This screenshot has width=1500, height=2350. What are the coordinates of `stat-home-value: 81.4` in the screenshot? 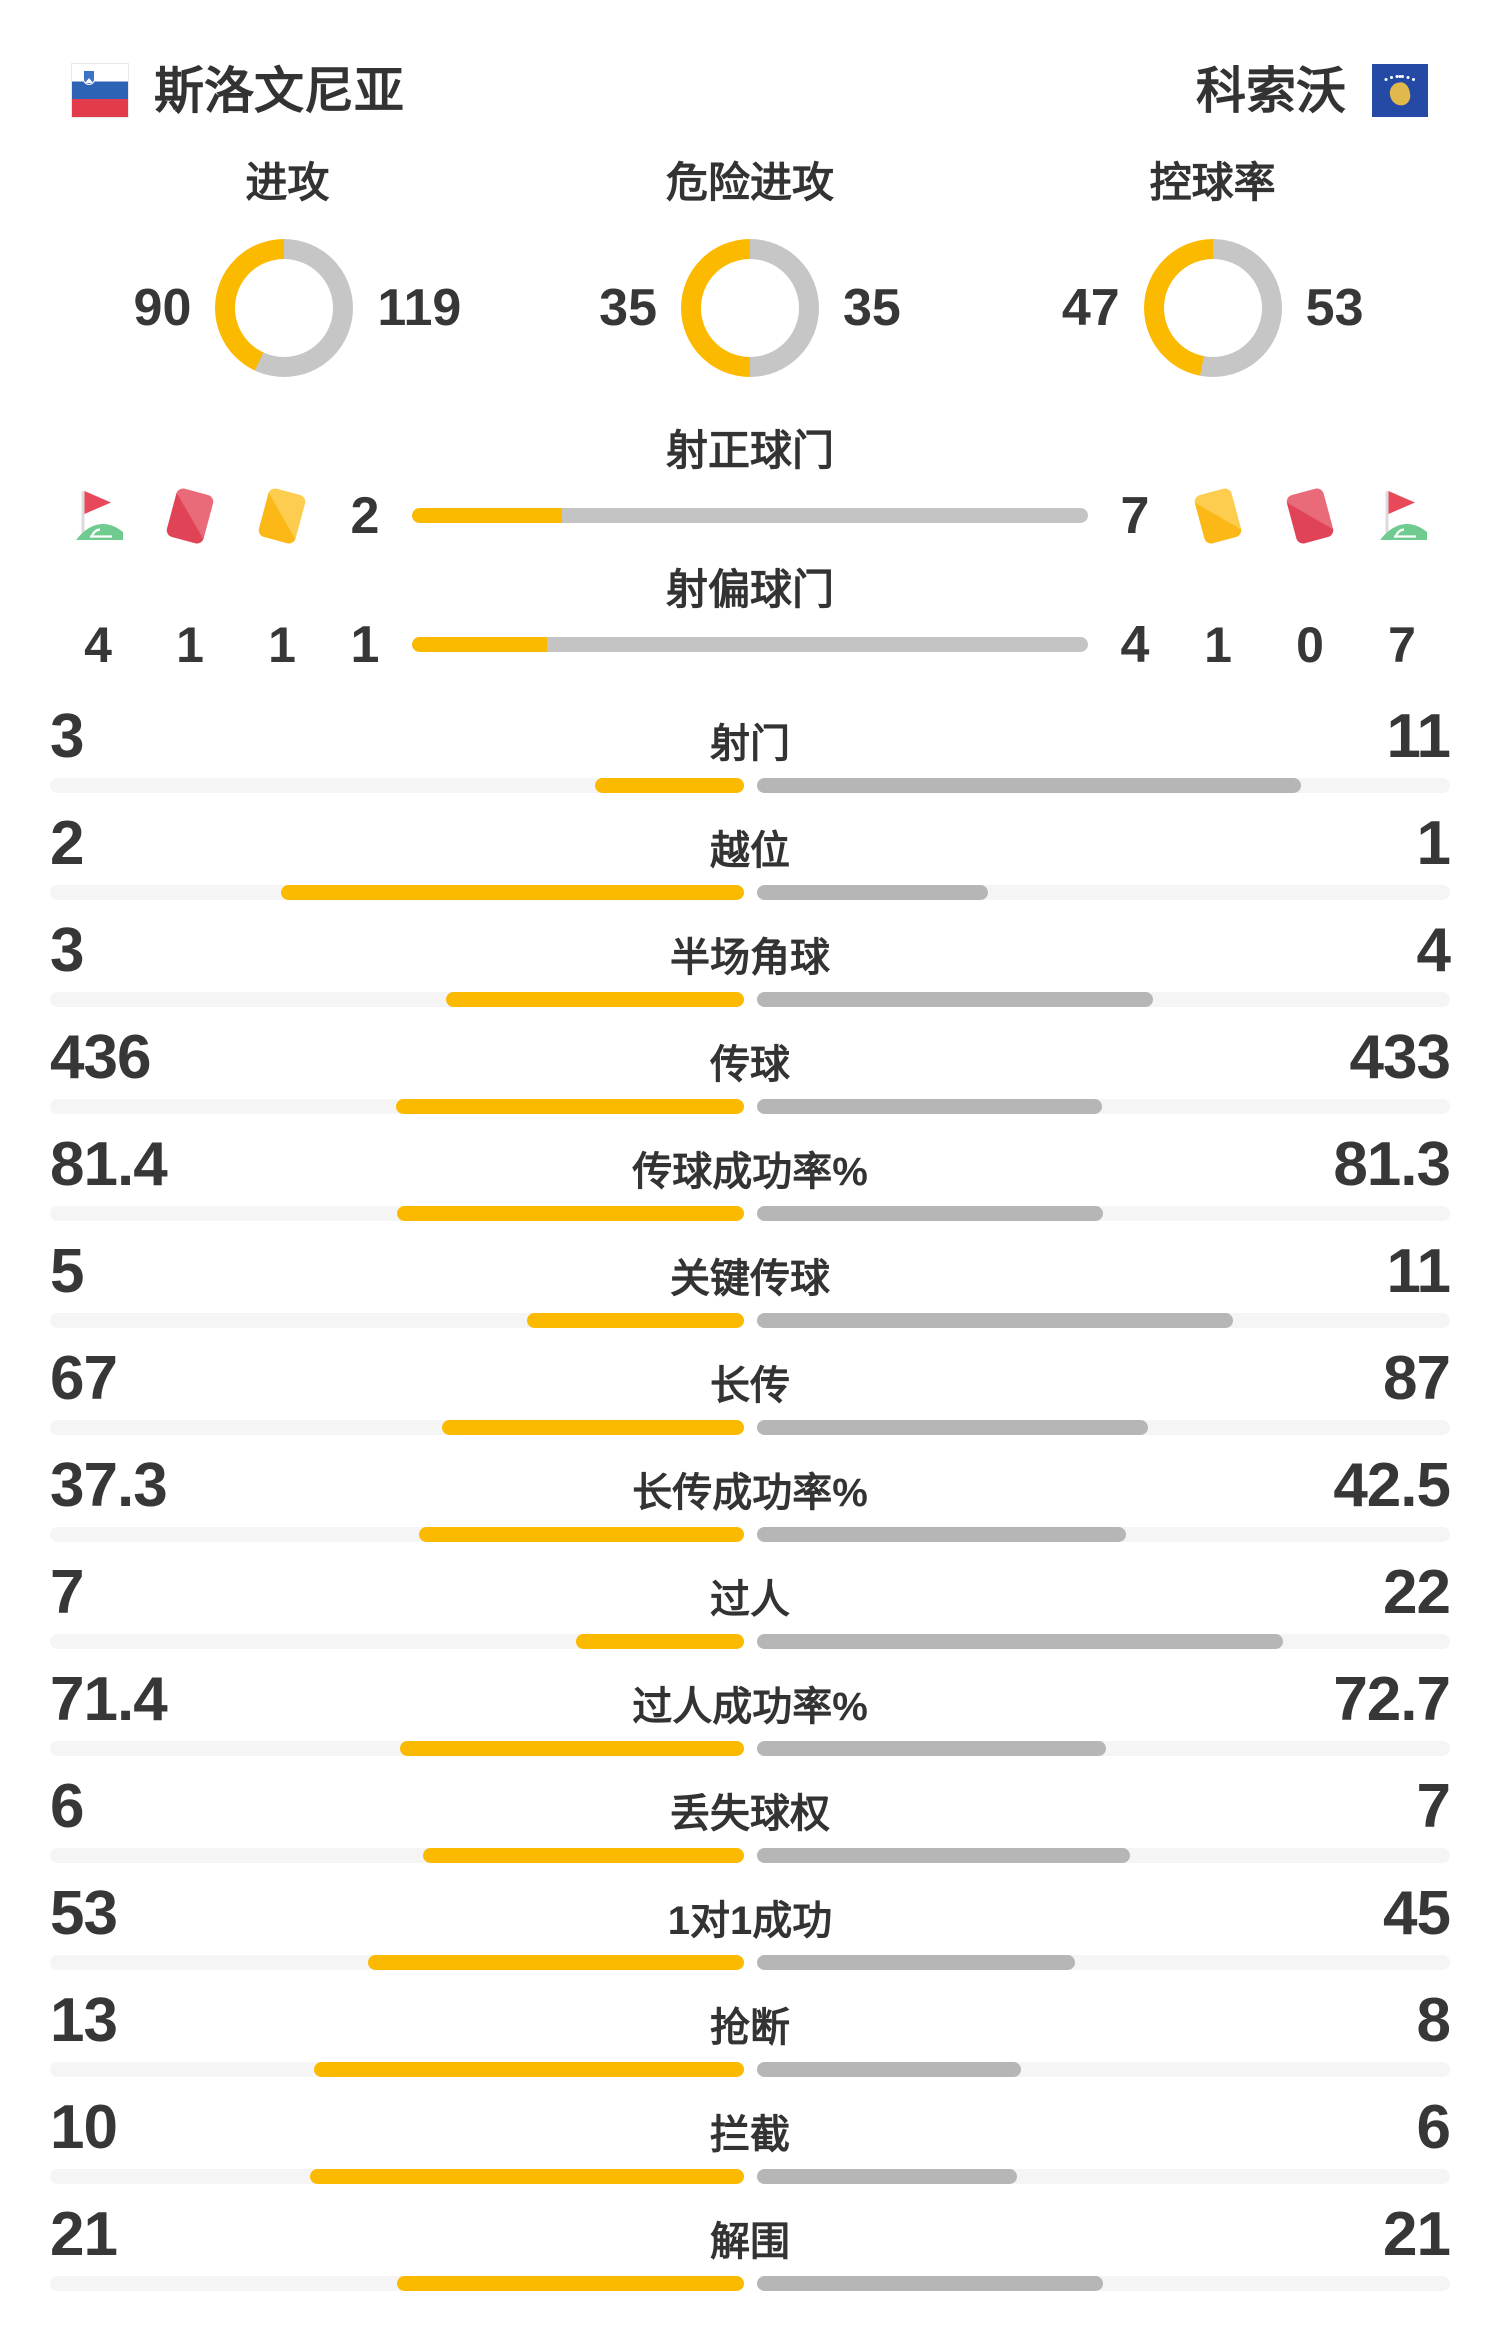 It's located at (109, 1164).